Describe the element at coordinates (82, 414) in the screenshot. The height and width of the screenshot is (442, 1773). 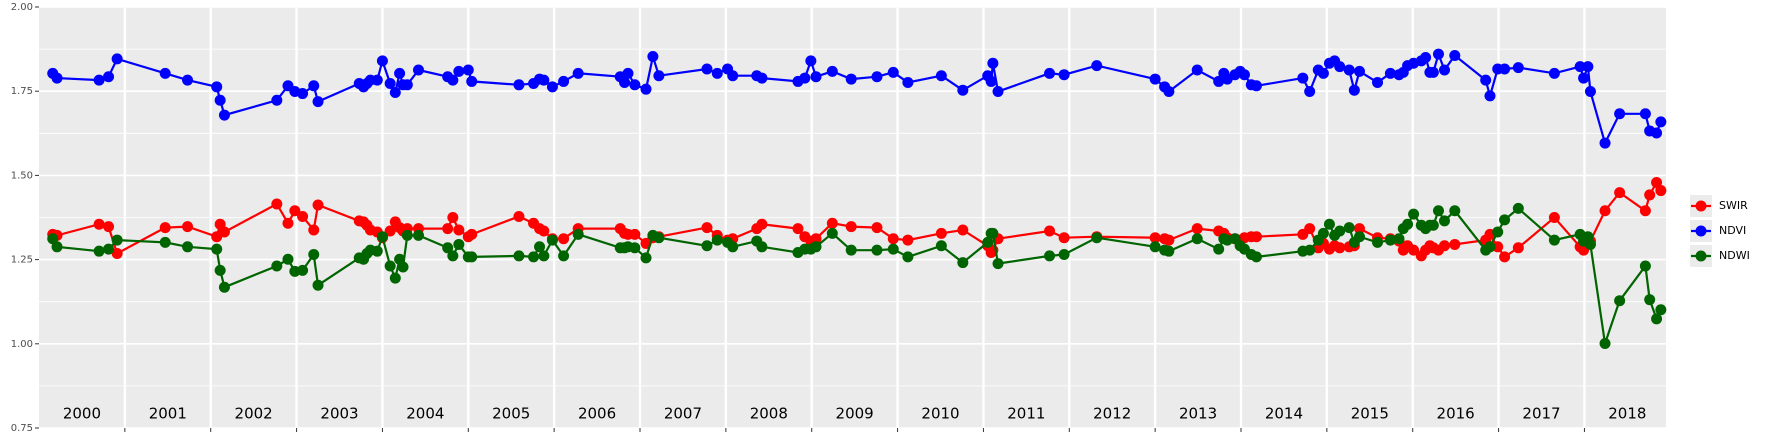
I see `year-label: 2000` at that location.